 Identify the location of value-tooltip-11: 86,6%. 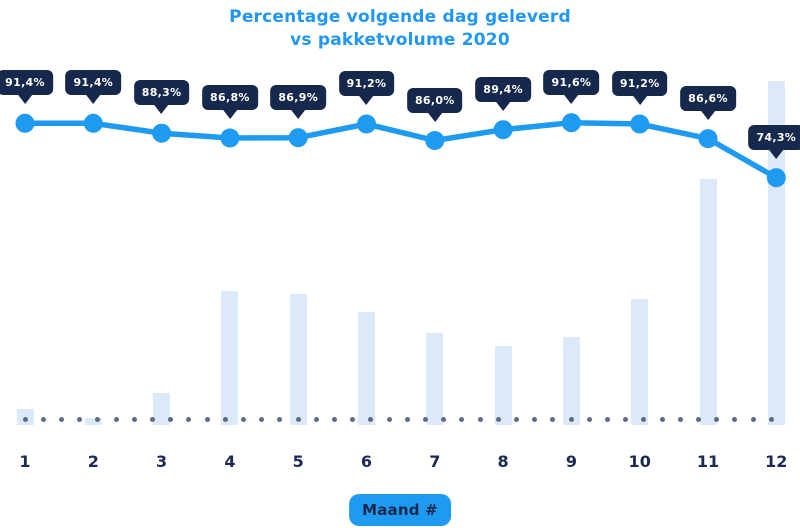
(708, 98).